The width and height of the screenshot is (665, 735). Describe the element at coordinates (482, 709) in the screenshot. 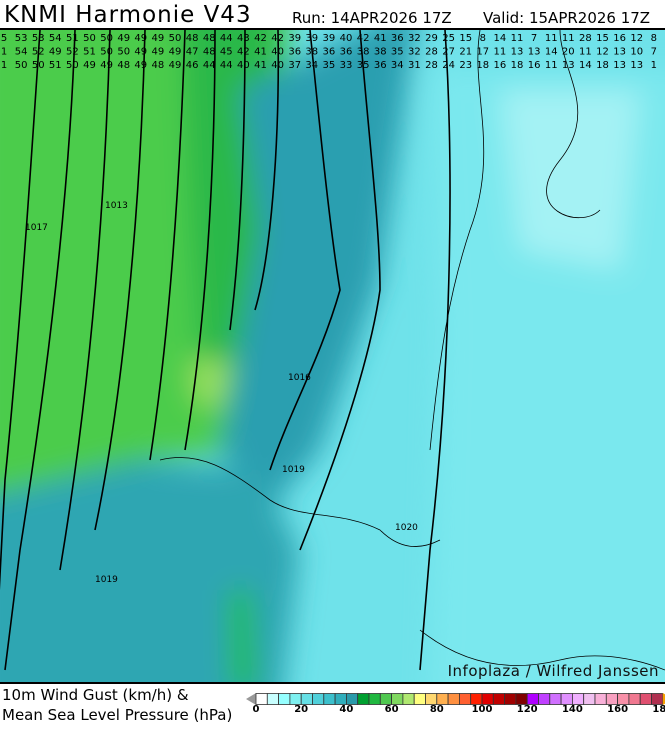

I see `color-scale-tick: 100` at that location.